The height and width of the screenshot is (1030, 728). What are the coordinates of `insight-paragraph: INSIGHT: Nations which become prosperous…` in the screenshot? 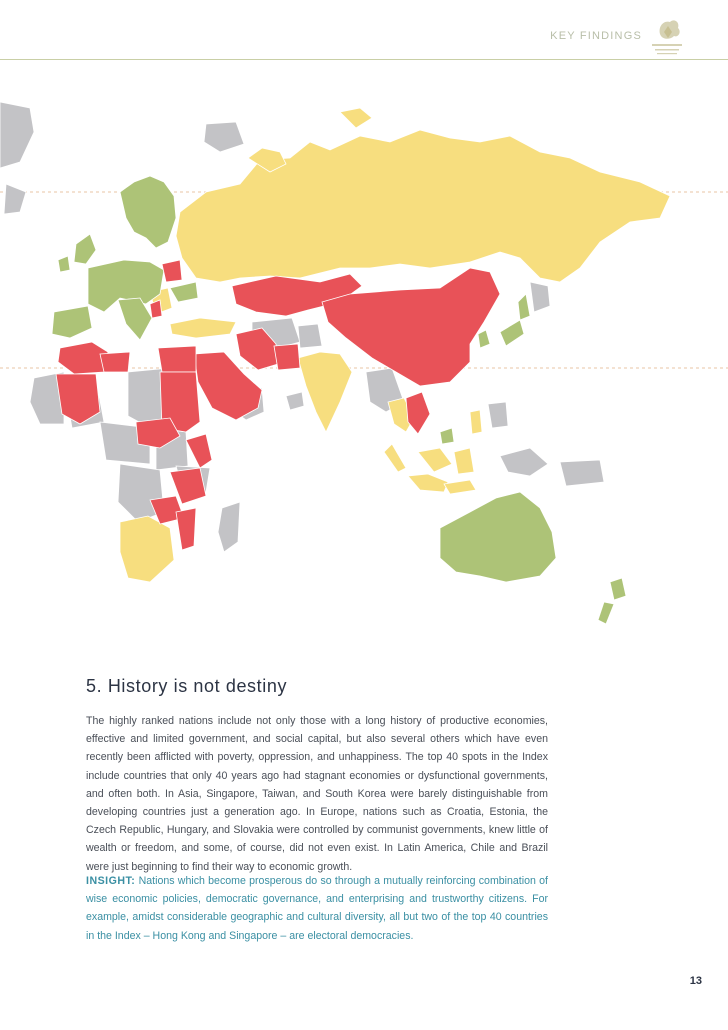 It's located at (317, 908).